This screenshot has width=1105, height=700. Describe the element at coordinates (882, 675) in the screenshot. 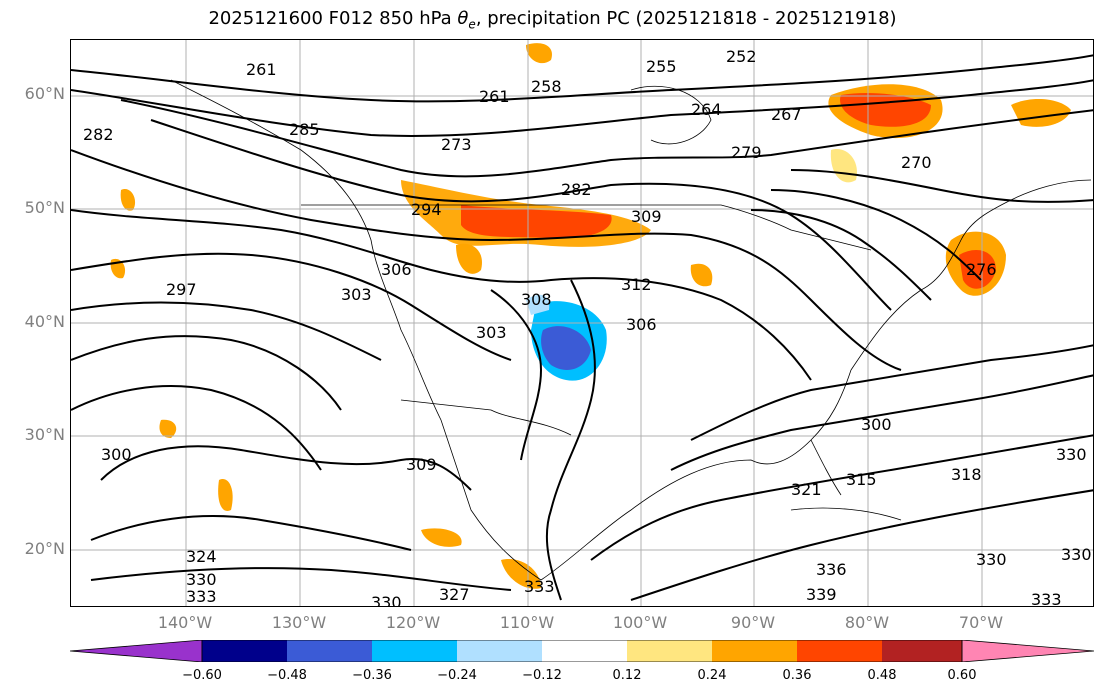

I see `colorbar-tick: 0.48` at that location.